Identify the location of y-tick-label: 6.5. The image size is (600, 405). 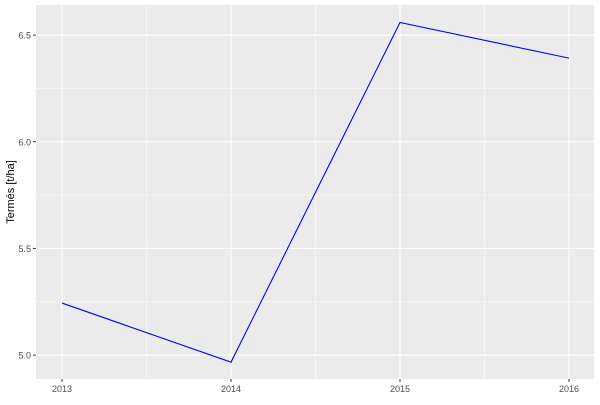
(24, 36).